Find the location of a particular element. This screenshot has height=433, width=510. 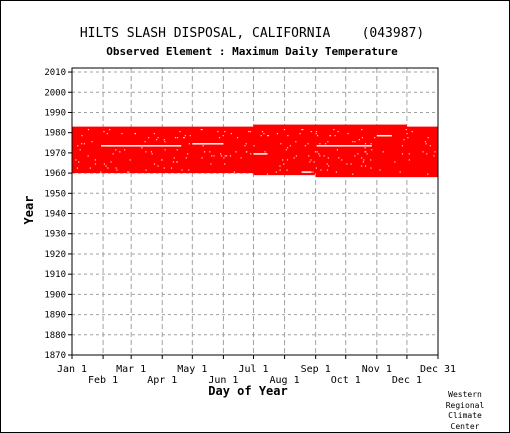

x-tick-label-335: Dec 1 is located at coordinates (407, 380).